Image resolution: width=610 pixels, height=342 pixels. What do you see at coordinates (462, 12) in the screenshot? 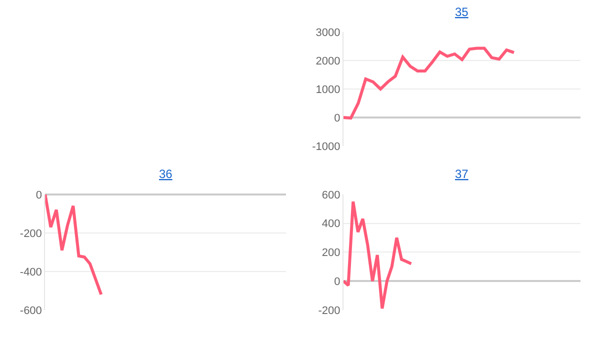
I see `chart-title: 35` at bounding box center [462, 12].